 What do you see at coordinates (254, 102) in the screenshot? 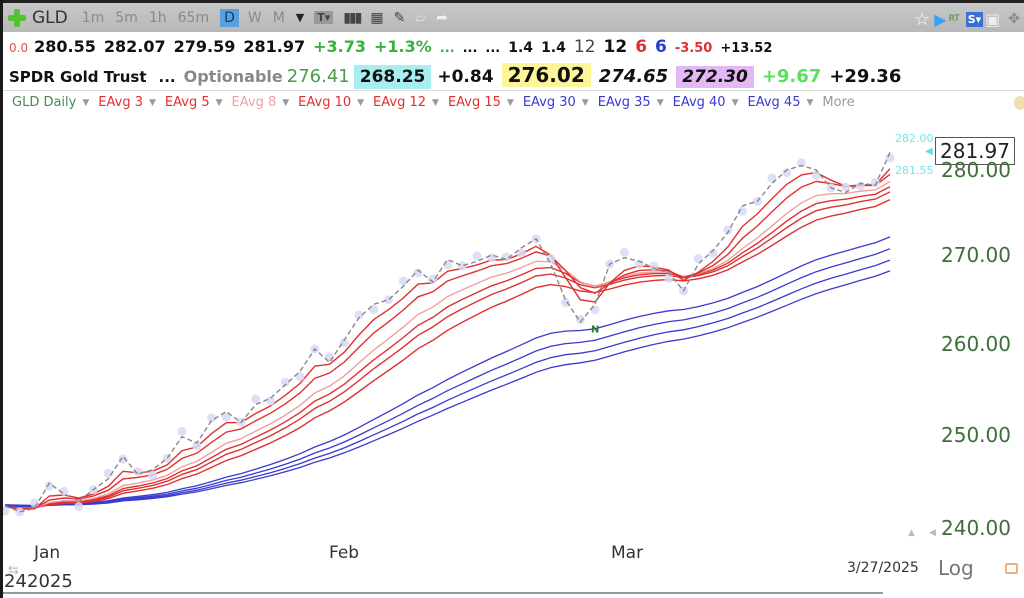
I see `legend-eavg-8: EAvg 8` at bounding box center [254, 102].